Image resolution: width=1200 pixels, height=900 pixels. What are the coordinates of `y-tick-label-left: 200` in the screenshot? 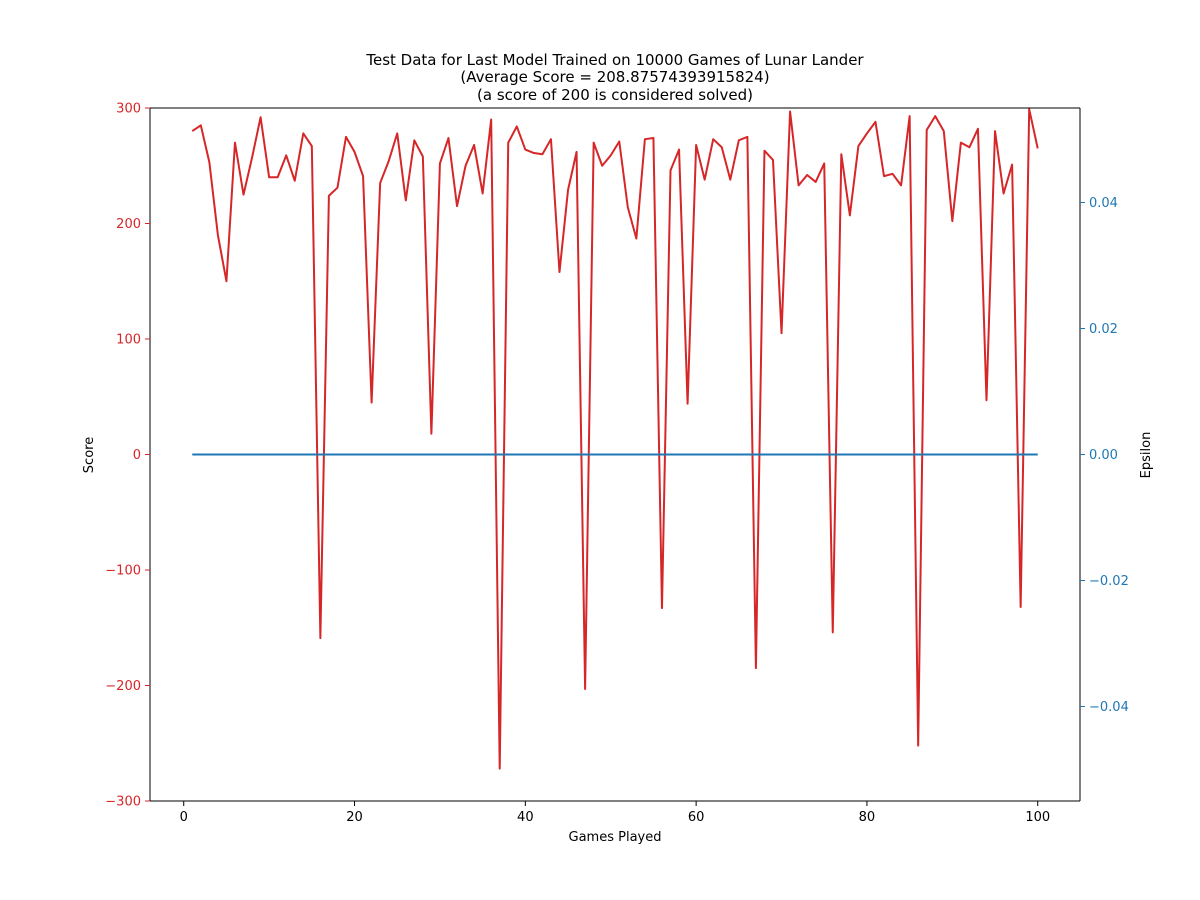 It's located at (128, 224).